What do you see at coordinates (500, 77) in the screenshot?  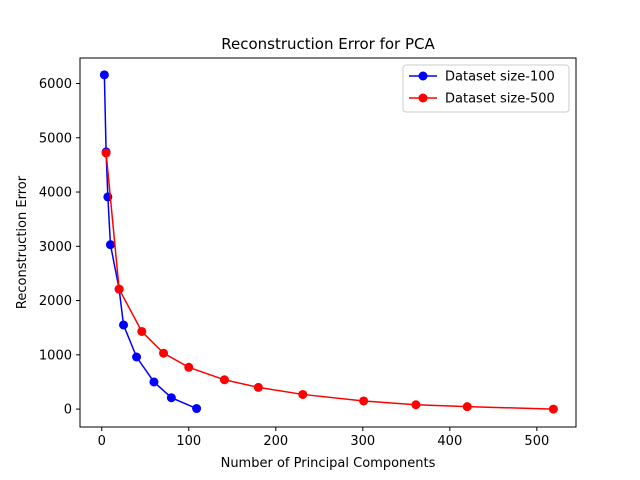 I see `legend-label: Dataset size-100` at bounding box center [500, 77].